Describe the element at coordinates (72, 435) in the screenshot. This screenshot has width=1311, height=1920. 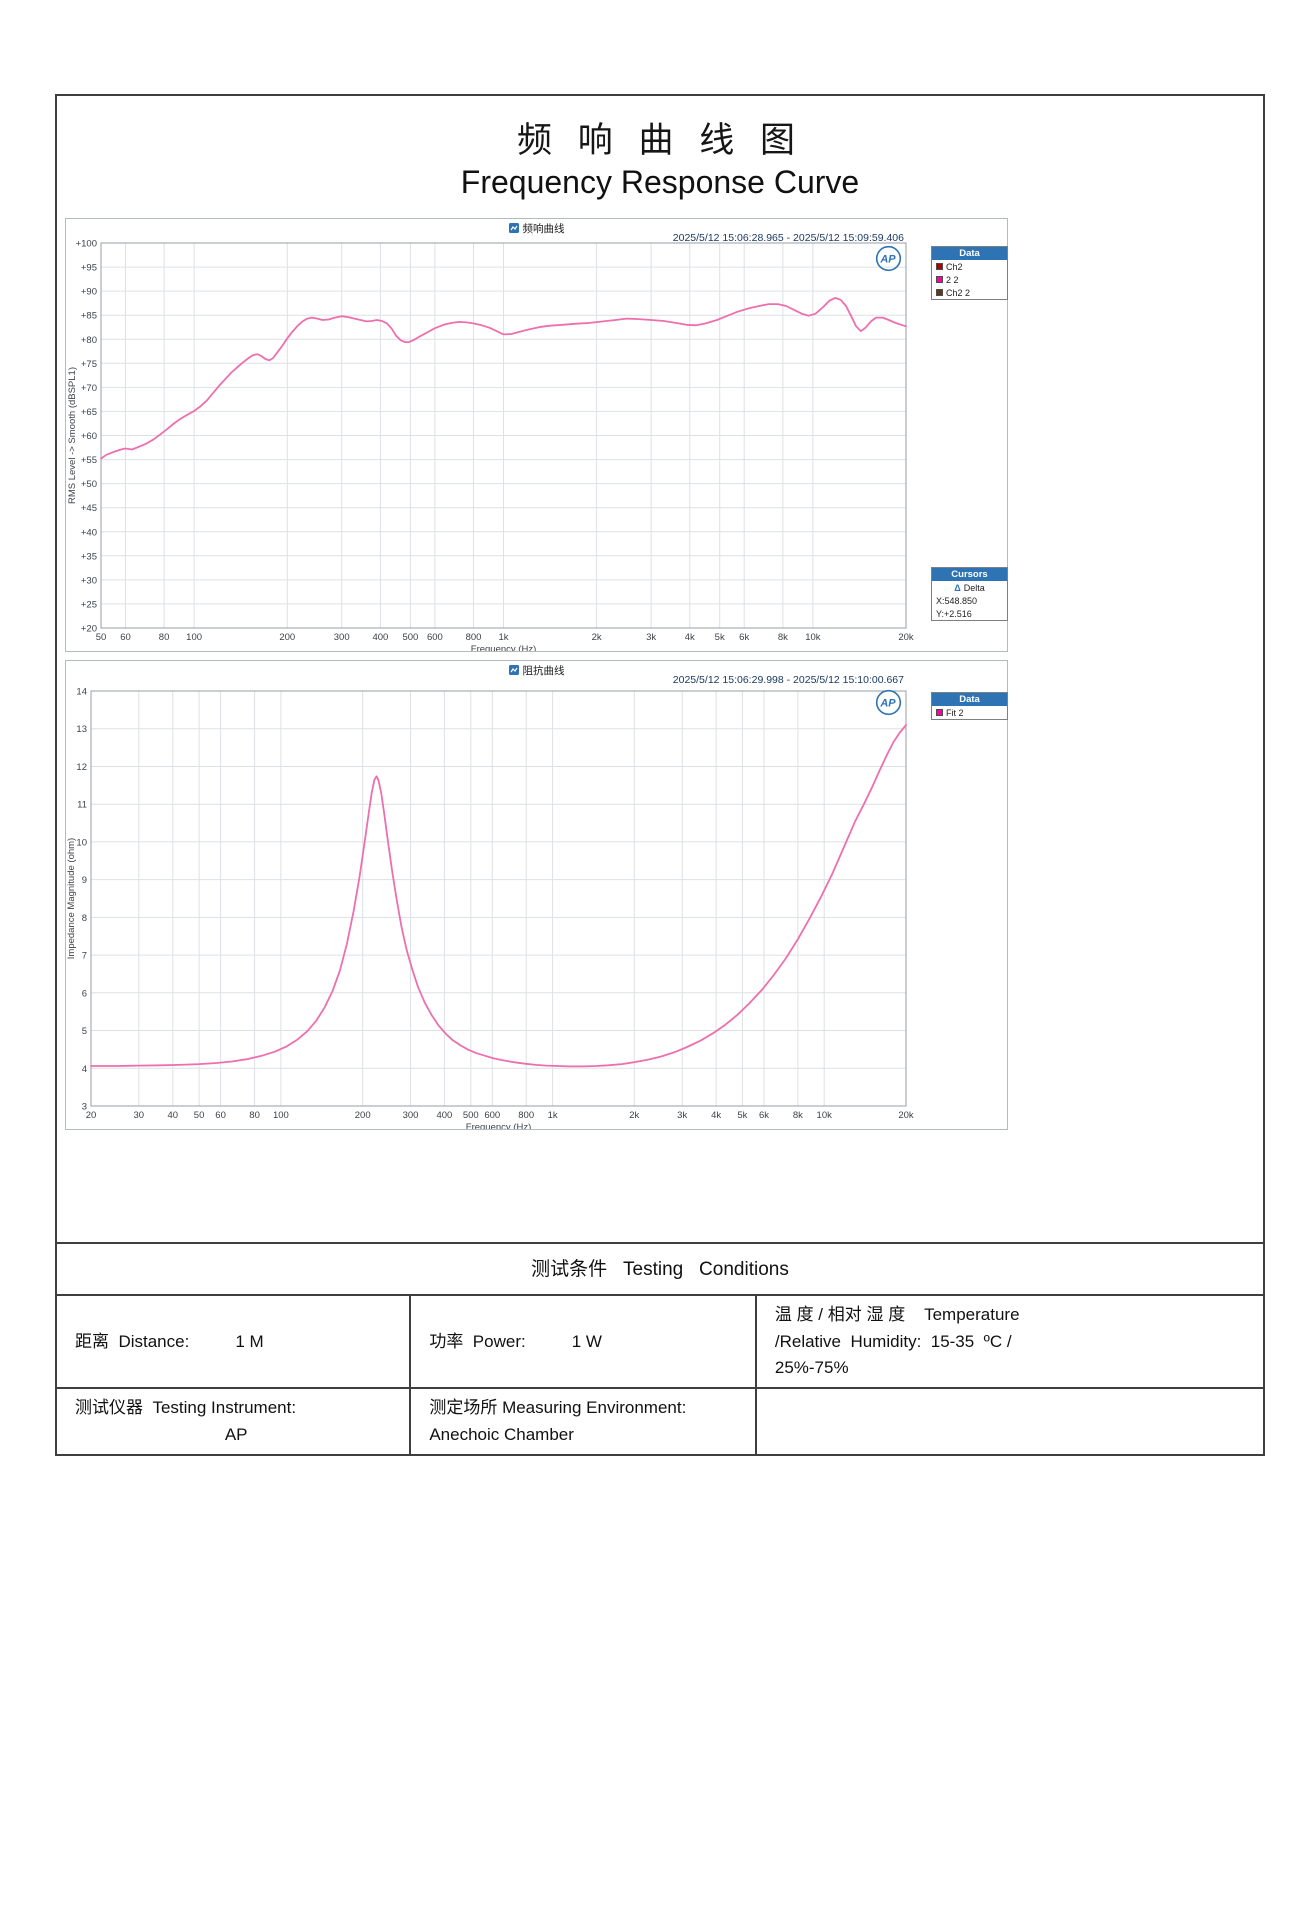
I see `svg-text: RMS Level -> Smooth (dBSPL1)` at that location.